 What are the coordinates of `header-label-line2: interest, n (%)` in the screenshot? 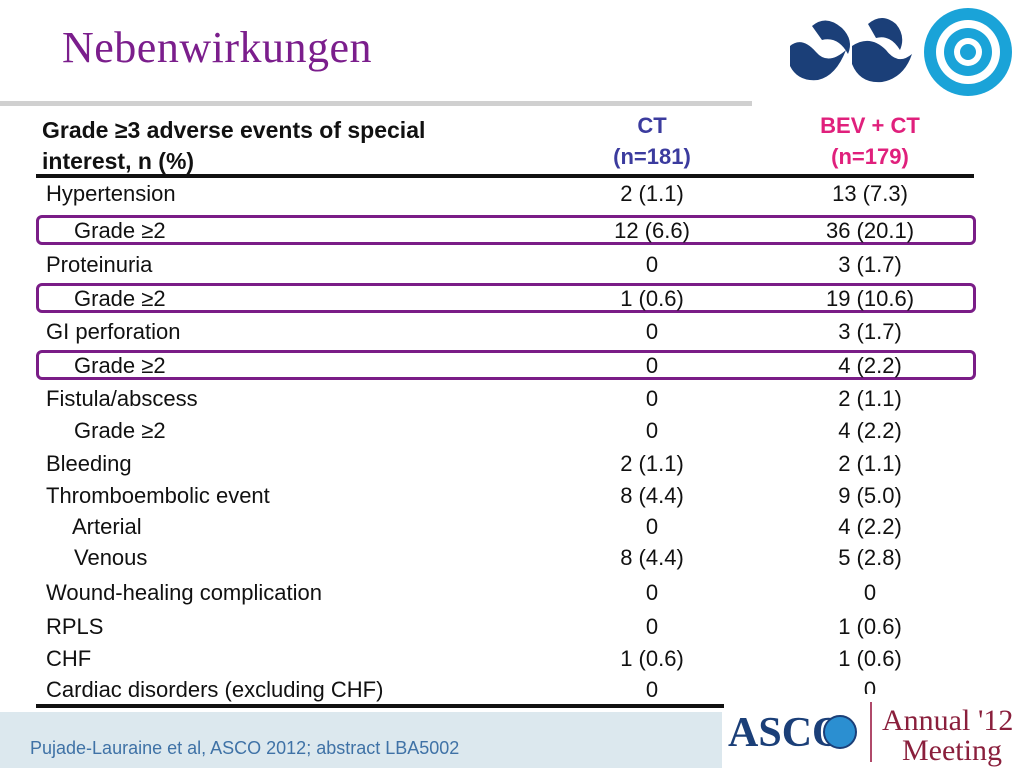 It's located at (118, 161).